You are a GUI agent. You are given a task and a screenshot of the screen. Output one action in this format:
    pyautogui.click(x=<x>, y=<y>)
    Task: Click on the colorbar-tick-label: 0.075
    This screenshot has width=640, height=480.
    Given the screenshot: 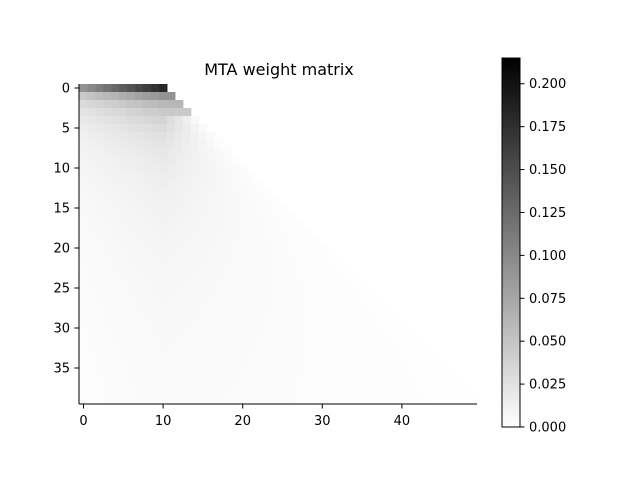 What is the action you would take?
    pyautogui.click(x=547, y=299)
    